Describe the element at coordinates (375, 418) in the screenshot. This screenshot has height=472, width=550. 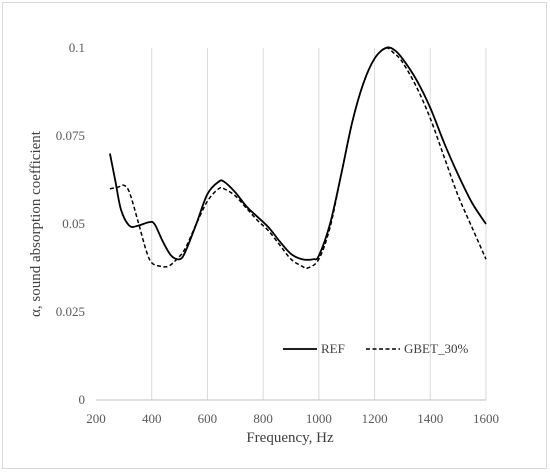
I see `x-tick-label: 1200` at that location.